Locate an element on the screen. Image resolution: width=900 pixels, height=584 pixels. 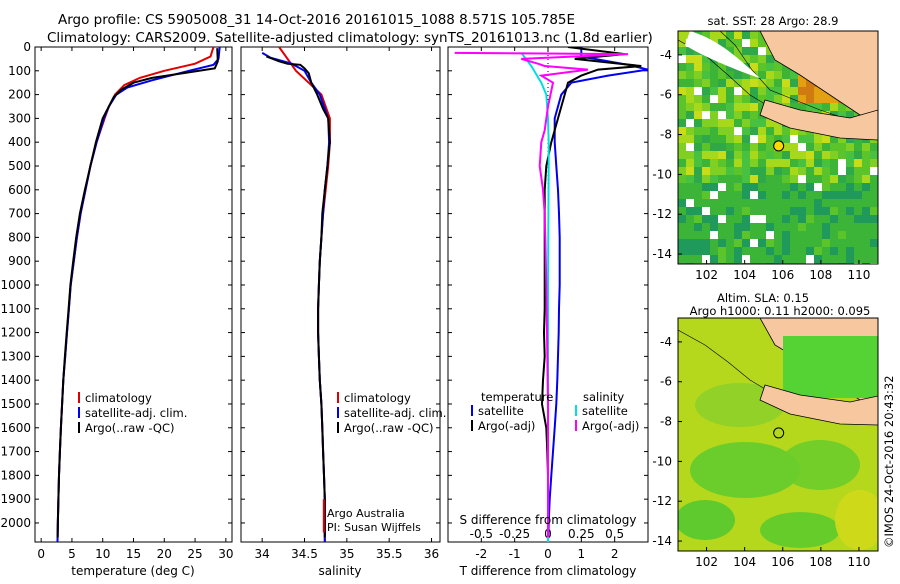
lat-tick-label: -10 is located at coordinates (662, 174).